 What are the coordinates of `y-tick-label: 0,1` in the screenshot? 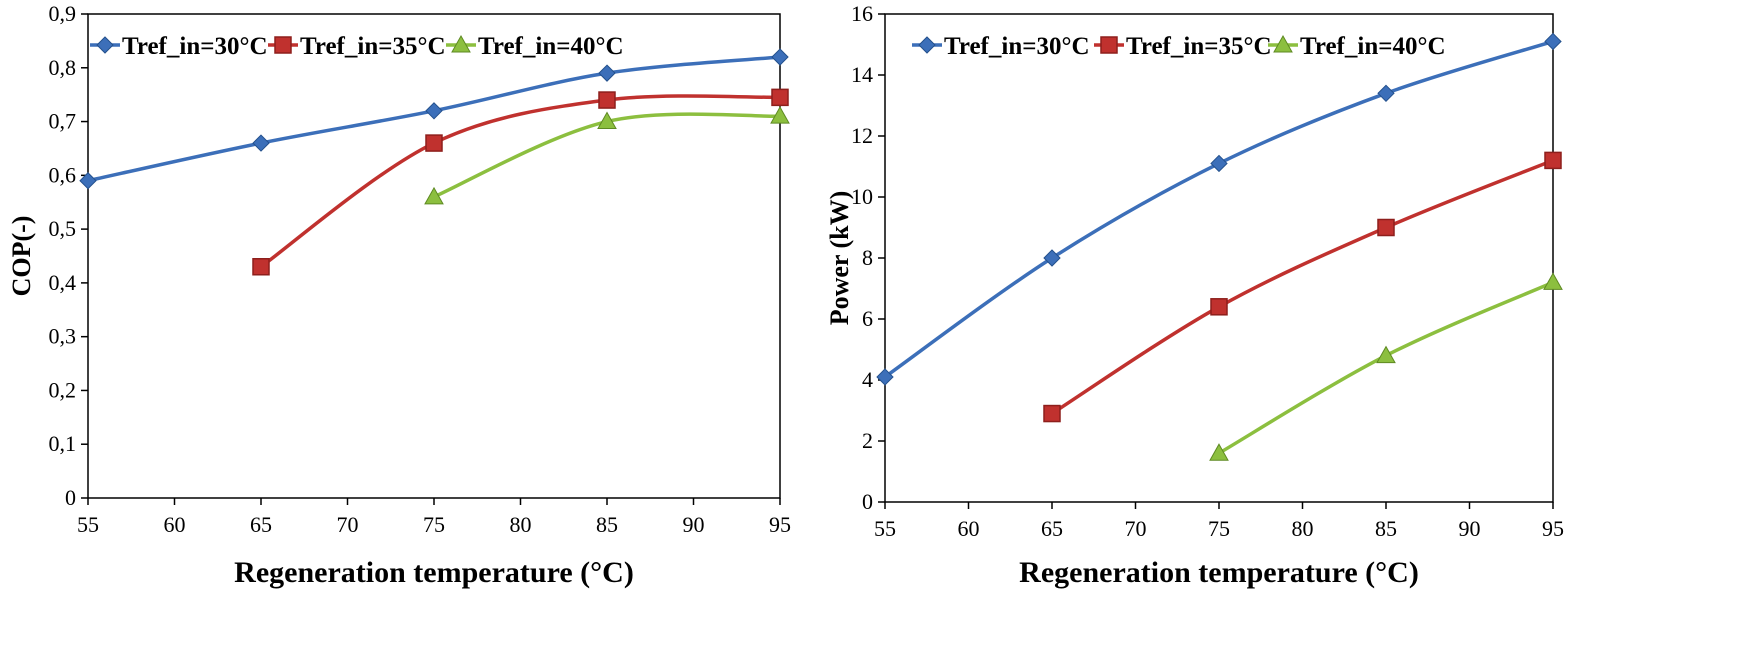 It's located at (63, 443).